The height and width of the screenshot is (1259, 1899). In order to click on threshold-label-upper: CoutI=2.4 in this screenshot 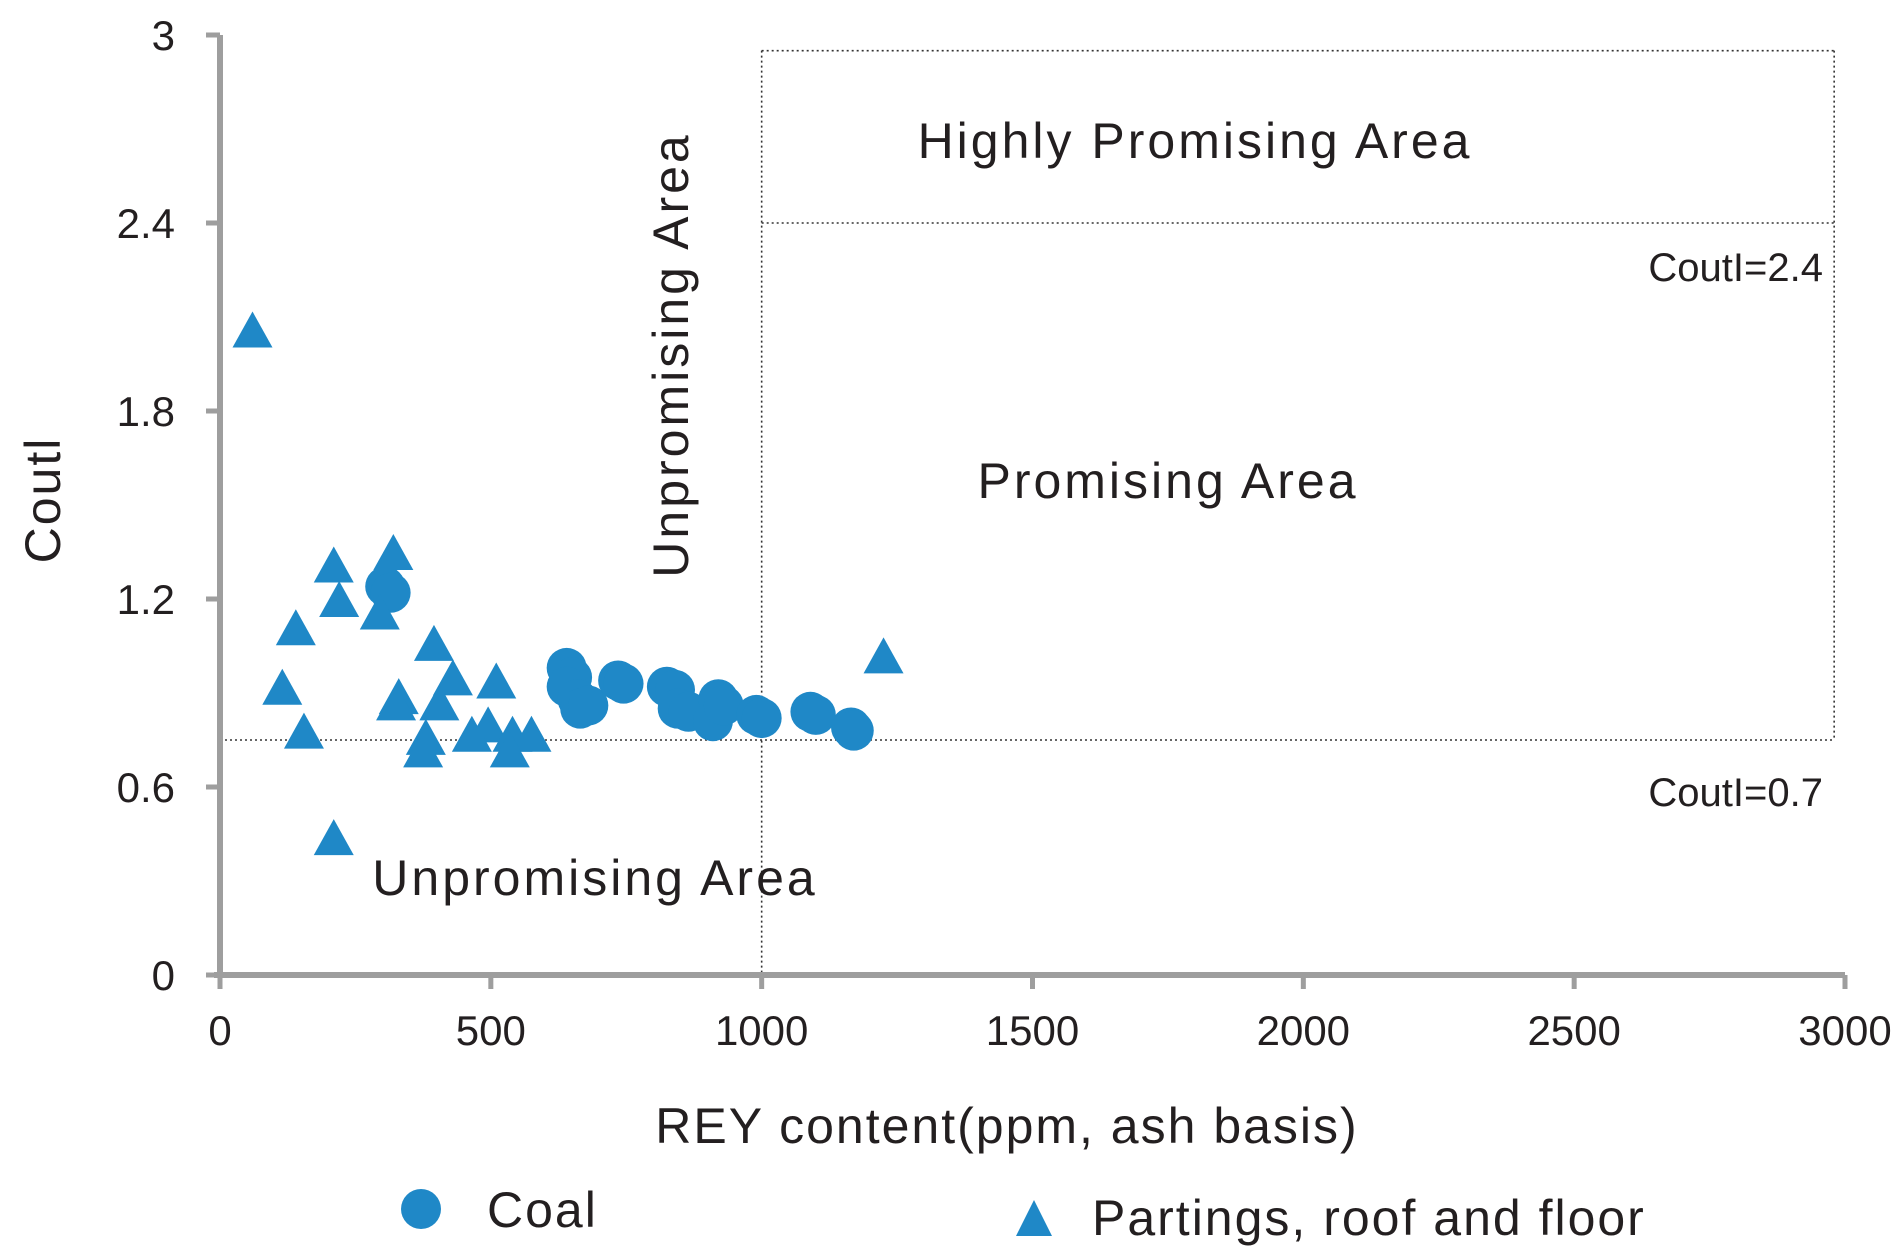, I will do `click(1735, 268)`.